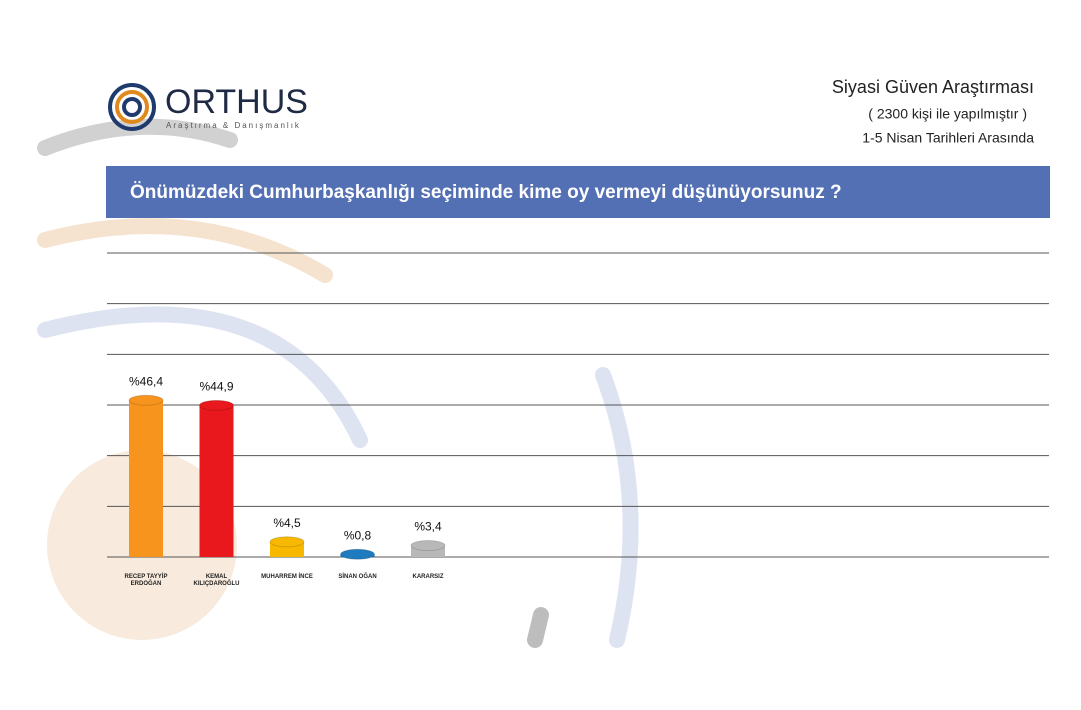 The width and height of the screenshot is (1081, 710). I want to click on x-tick-label: RECEP TAYYİP ERDOĞAN, so click(146, 580).